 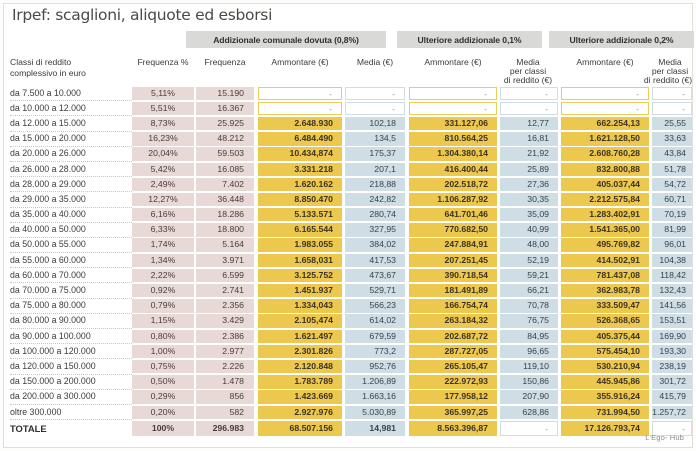 What do you see at coordinates (605, 230) in the screenshot?
I see `cell-ammontare-3: 1.541.365,00` at bounding box center [605, 230].